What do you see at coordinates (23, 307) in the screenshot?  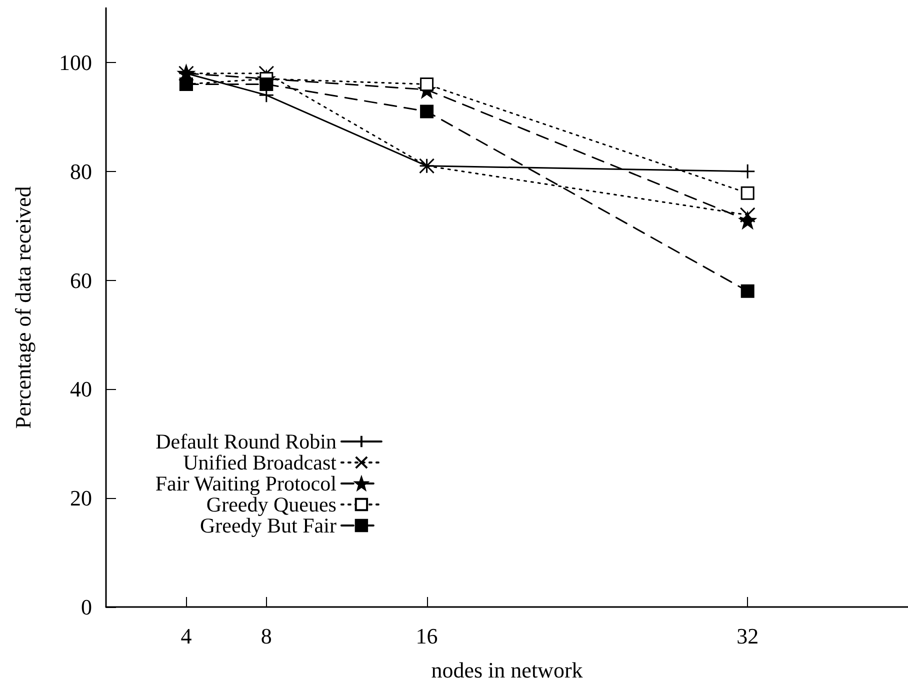 I see `y-axis-title: Percentage of data received` at bounding box center [23, 307].